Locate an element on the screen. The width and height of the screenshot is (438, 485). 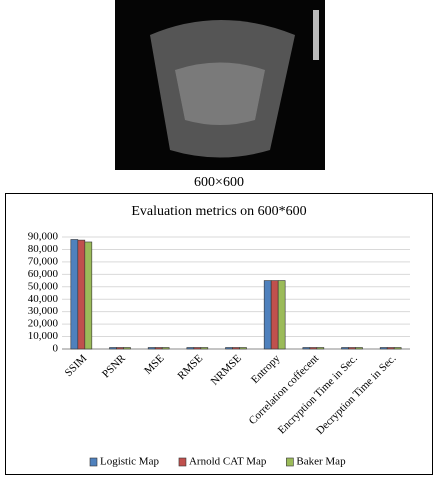
ultrasound-scale is located at coordinates (316, 35).